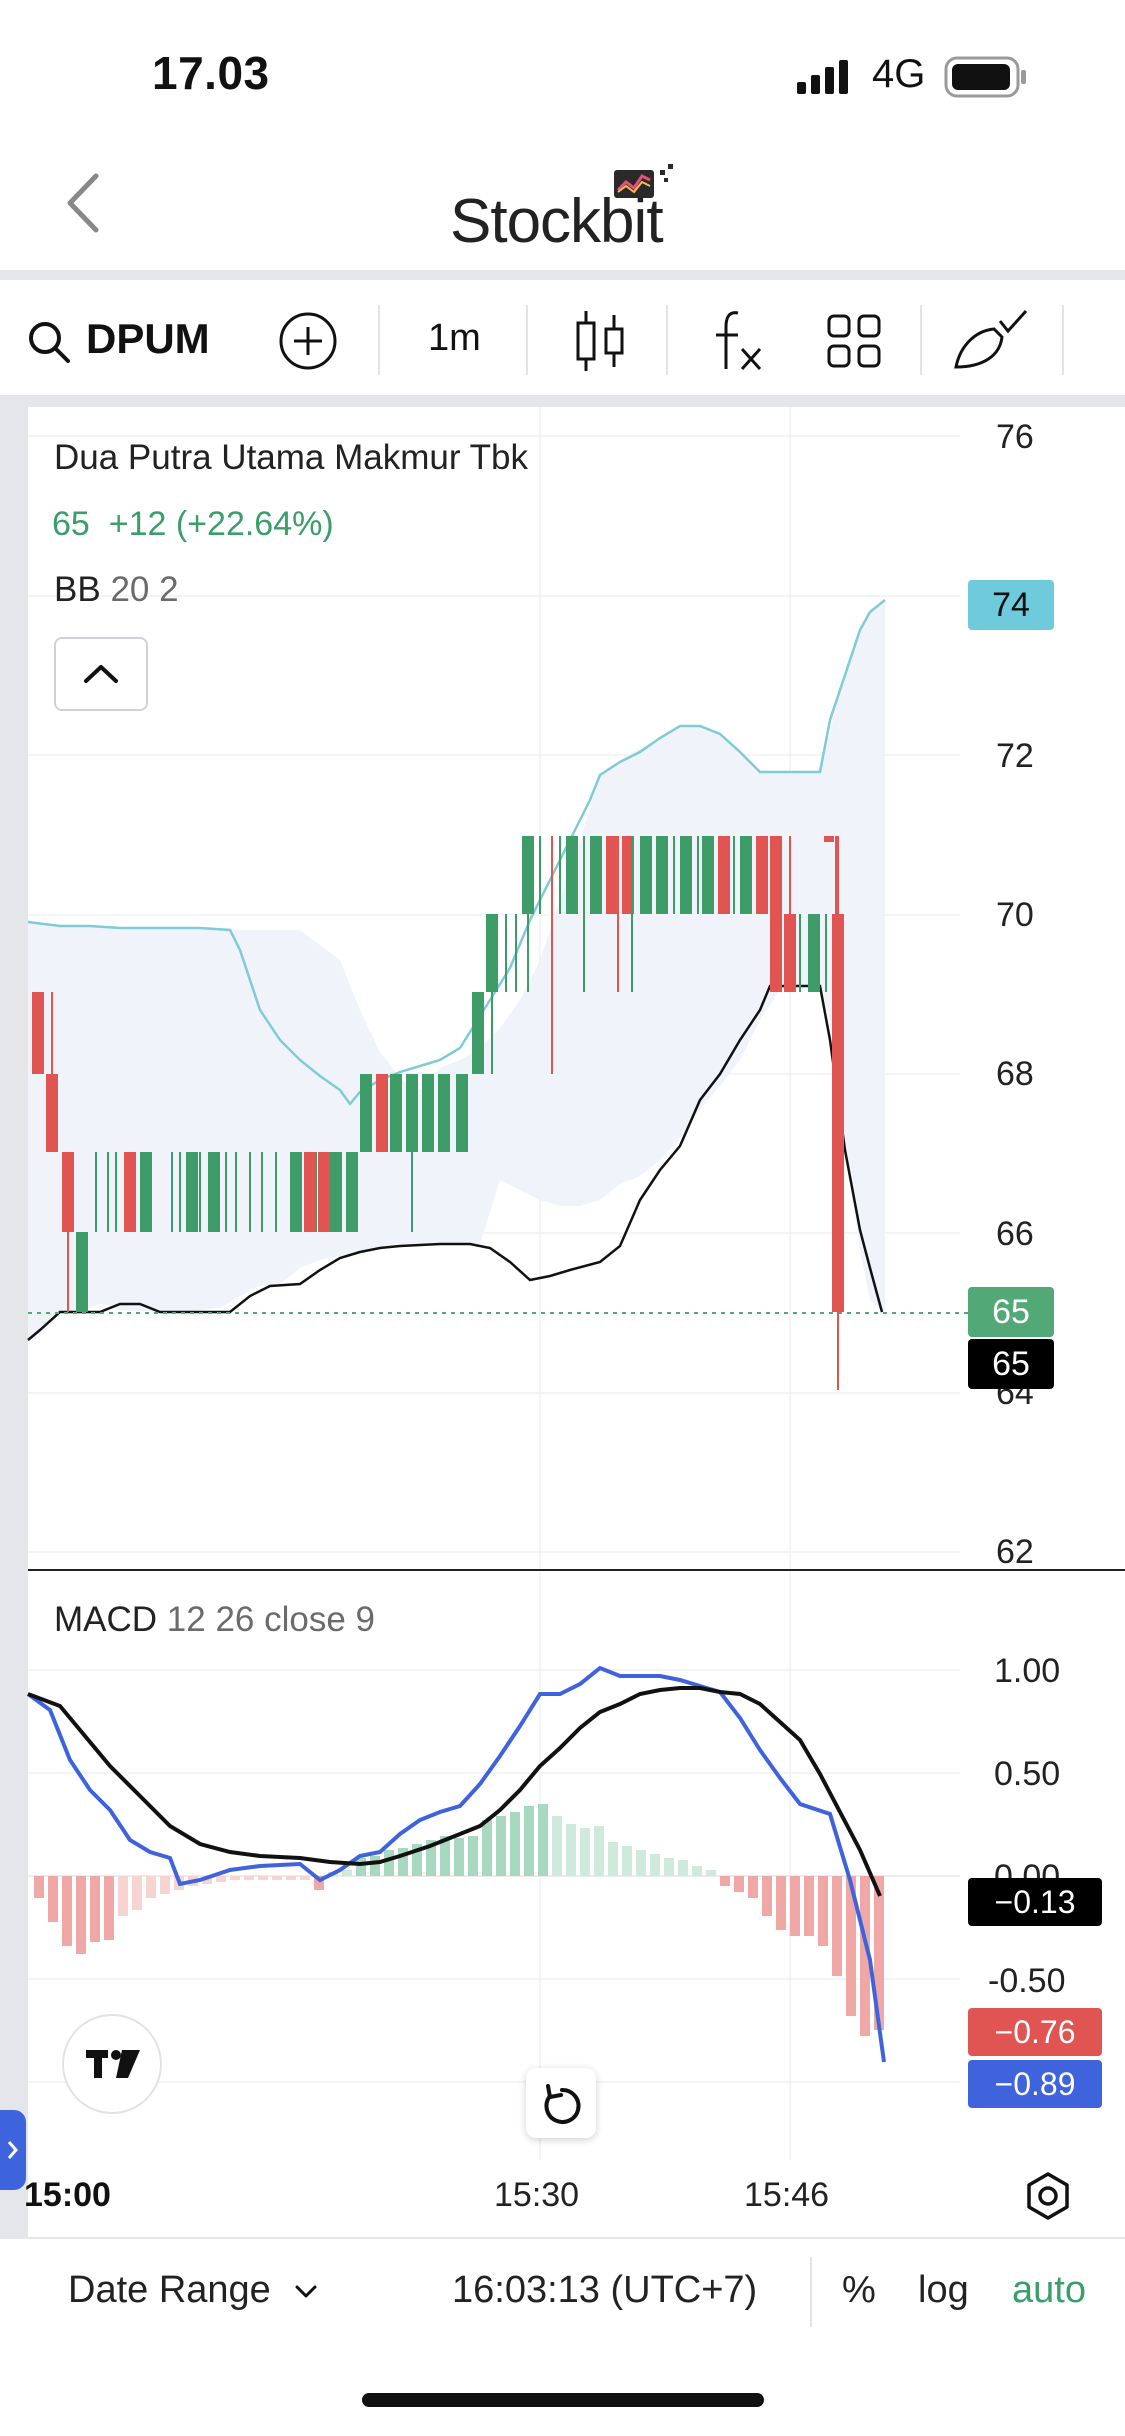 The height and width of the screenshot is (2436, 1125). I want to click on reset-icon, so click(562, 2104).